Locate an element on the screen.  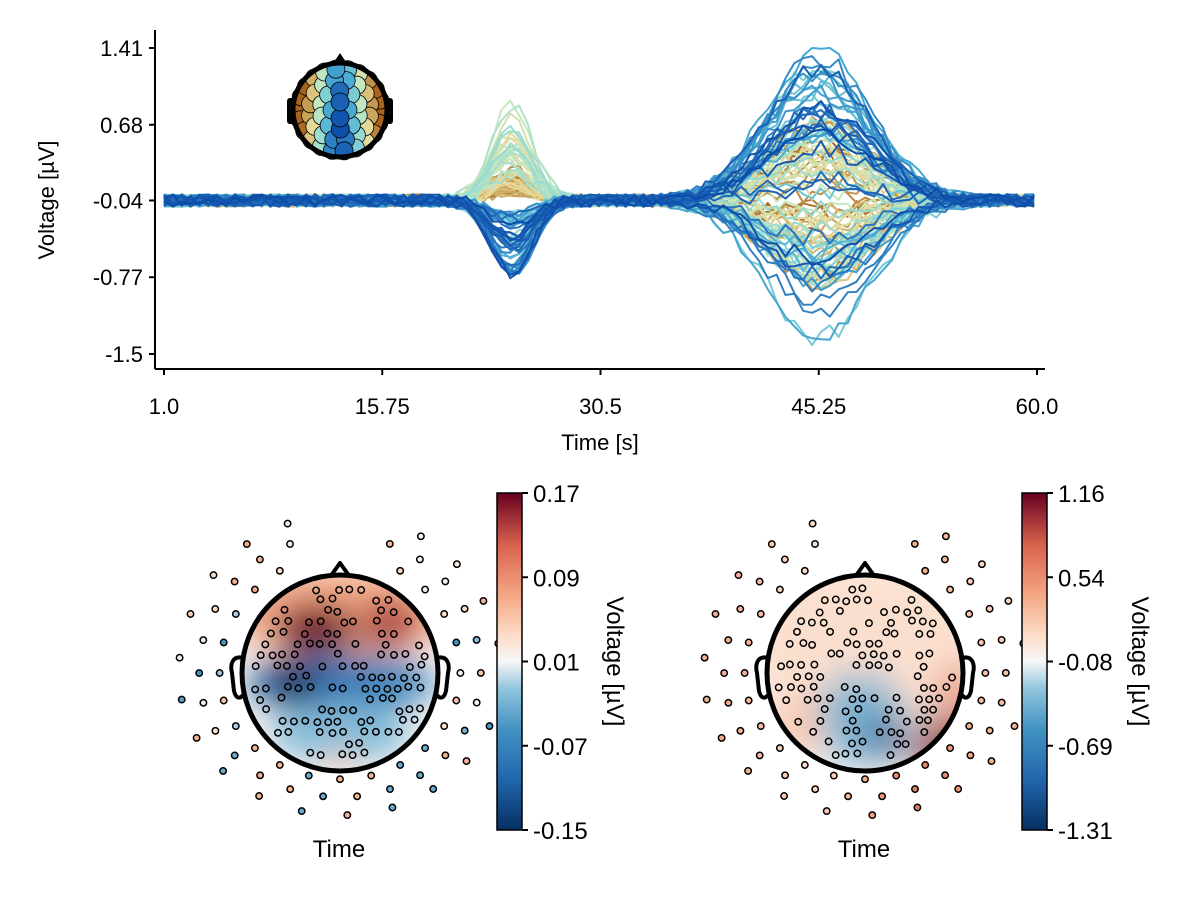
colorbar-tick-label: 1.16 is located at coordinates (1081, 494).